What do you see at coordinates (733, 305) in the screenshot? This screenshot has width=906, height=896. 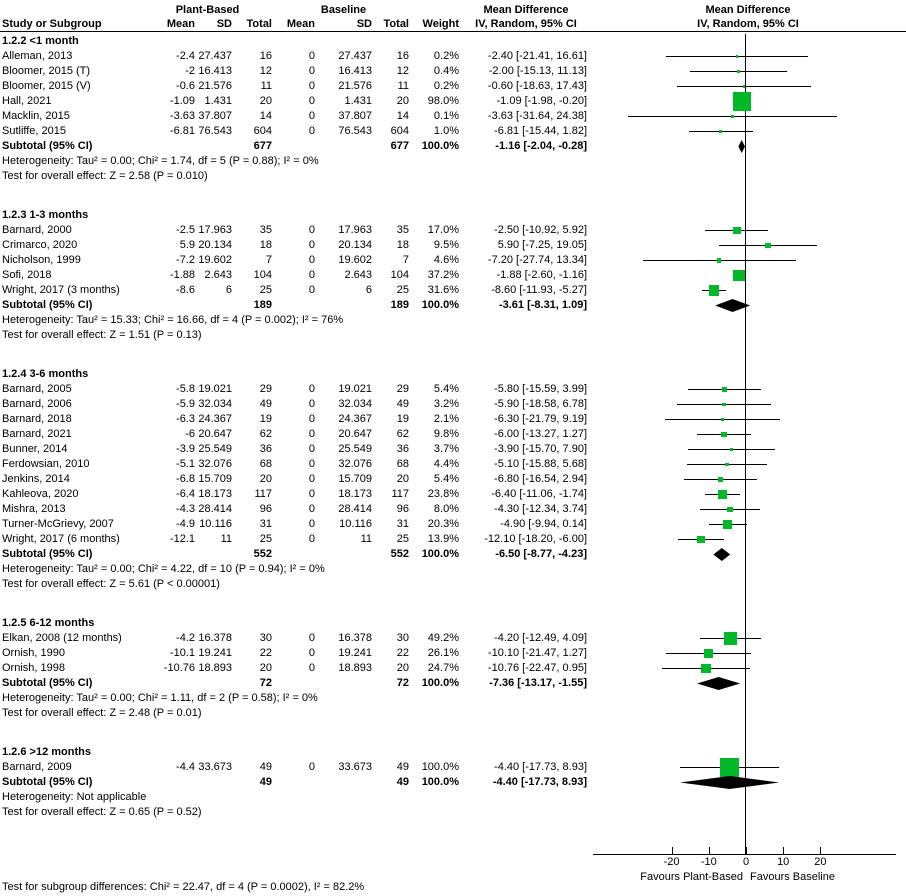 I see `subtotal-diamond` at bounding box center [733, 305].